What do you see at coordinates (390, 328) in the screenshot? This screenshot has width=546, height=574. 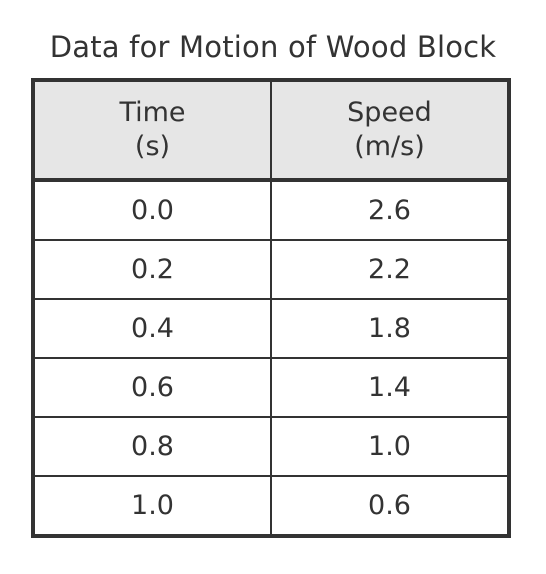 I see `speed-cell: 1.8` at bounding box center [390, 328].